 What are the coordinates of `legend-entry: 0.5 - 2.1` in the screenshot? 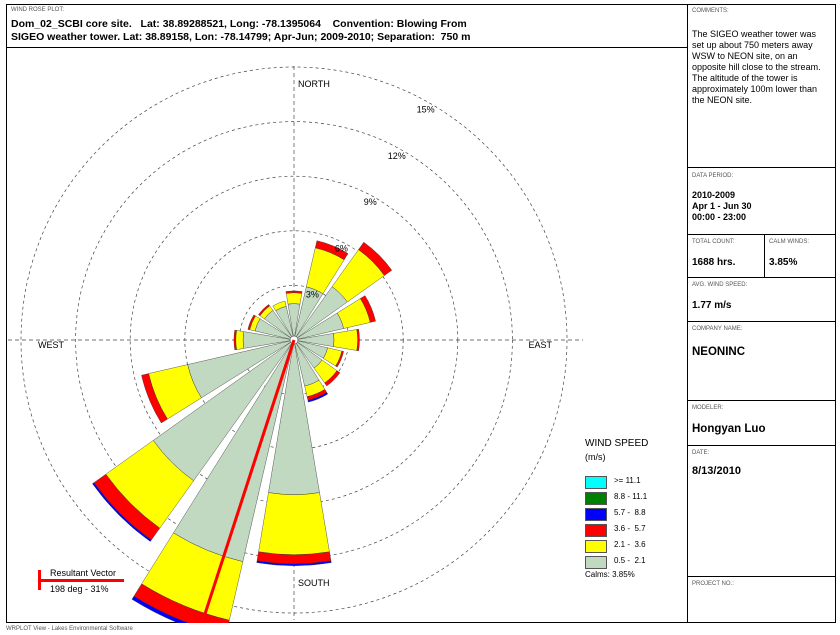 It's located at (635, 562).